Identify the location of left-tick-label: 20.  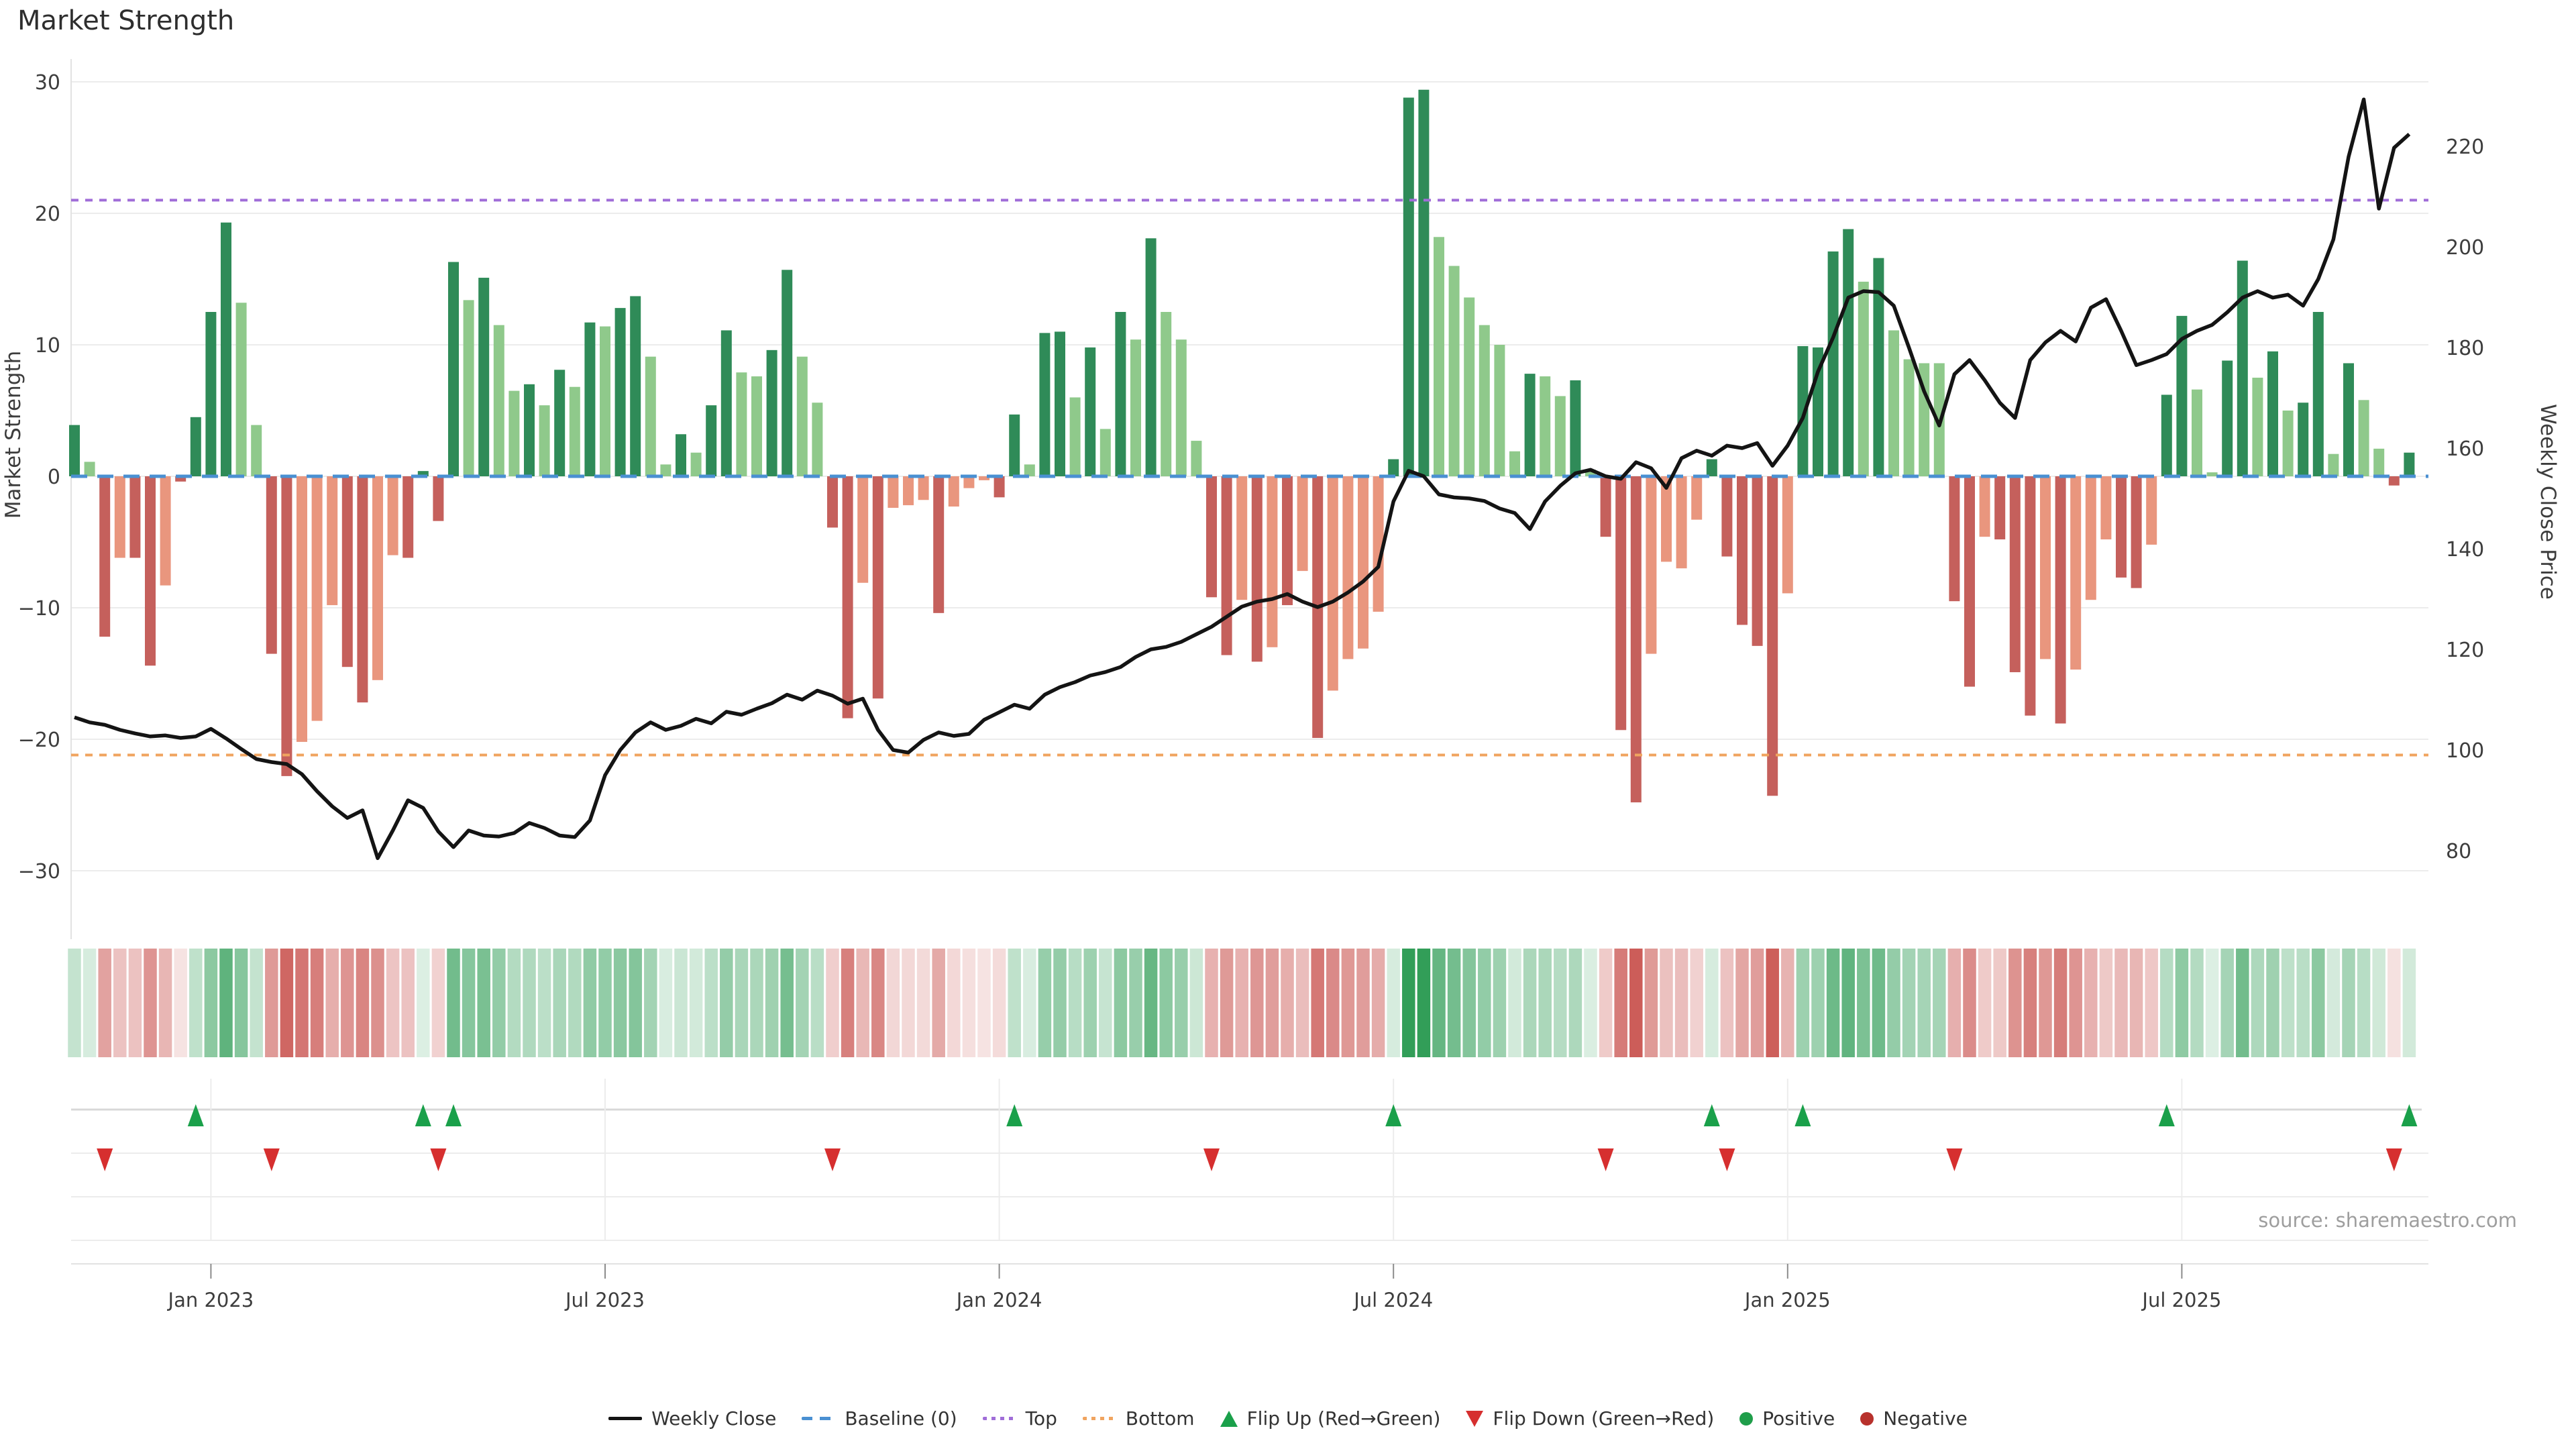
(47, 214).